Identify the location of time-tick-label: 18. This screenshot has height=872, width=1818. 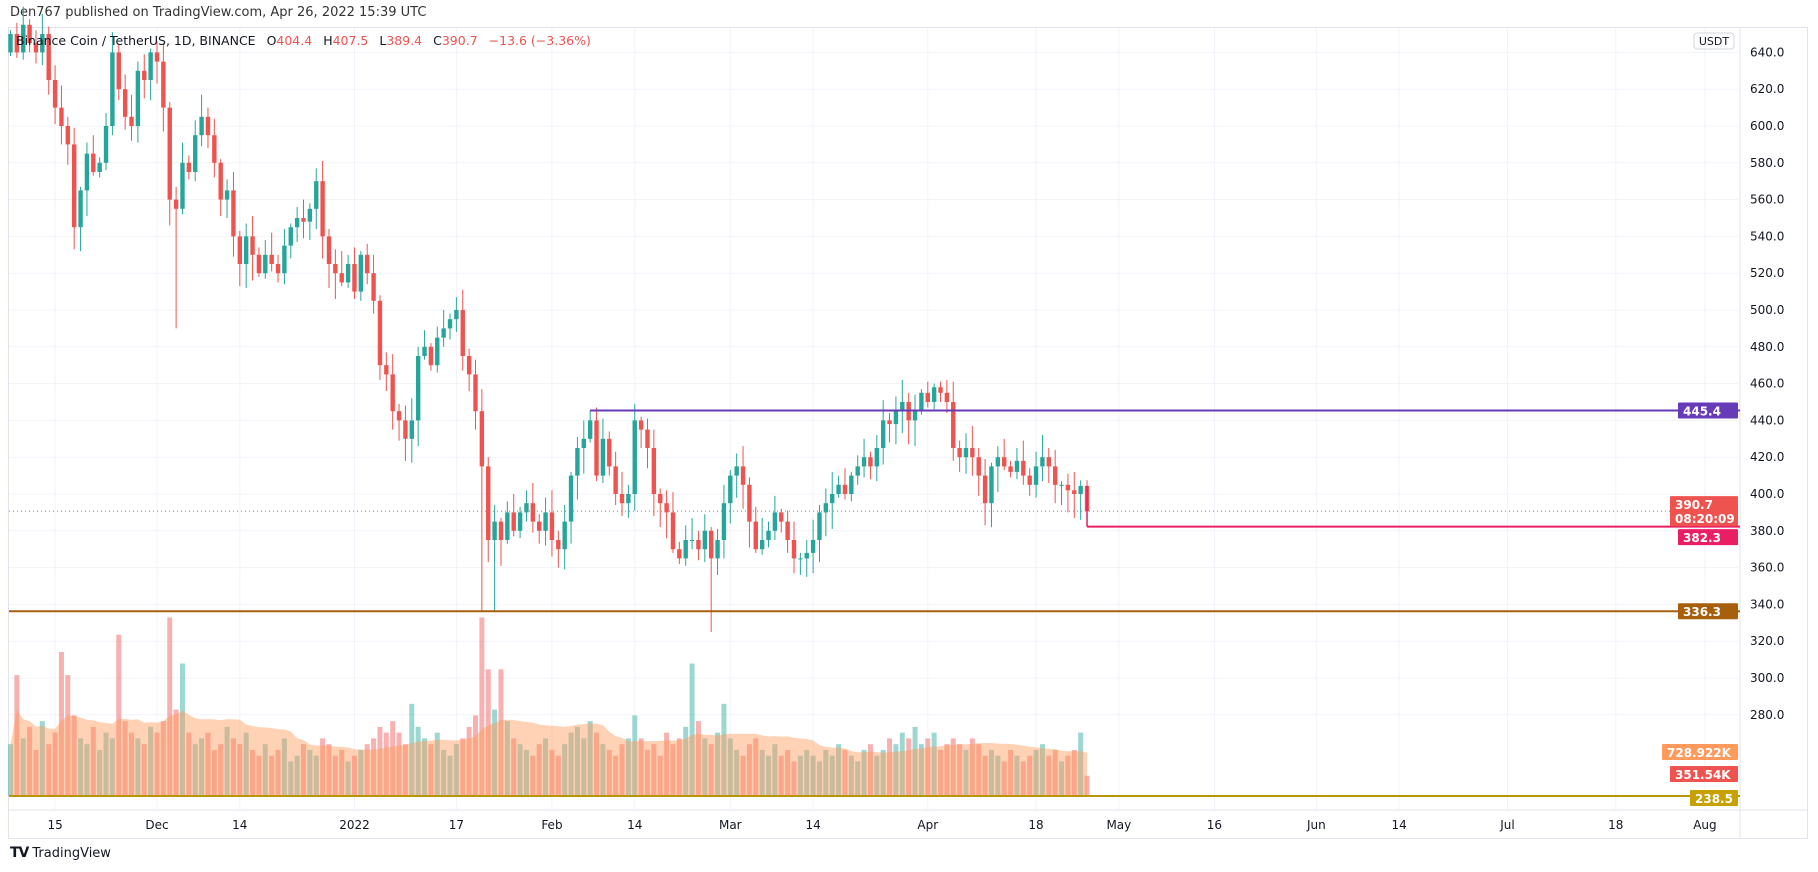
(1615, 825).